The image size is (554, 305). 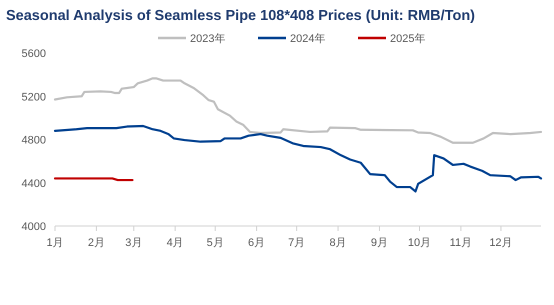 I want to click on x-tick-label: 10月, so click(x=420, y=243).